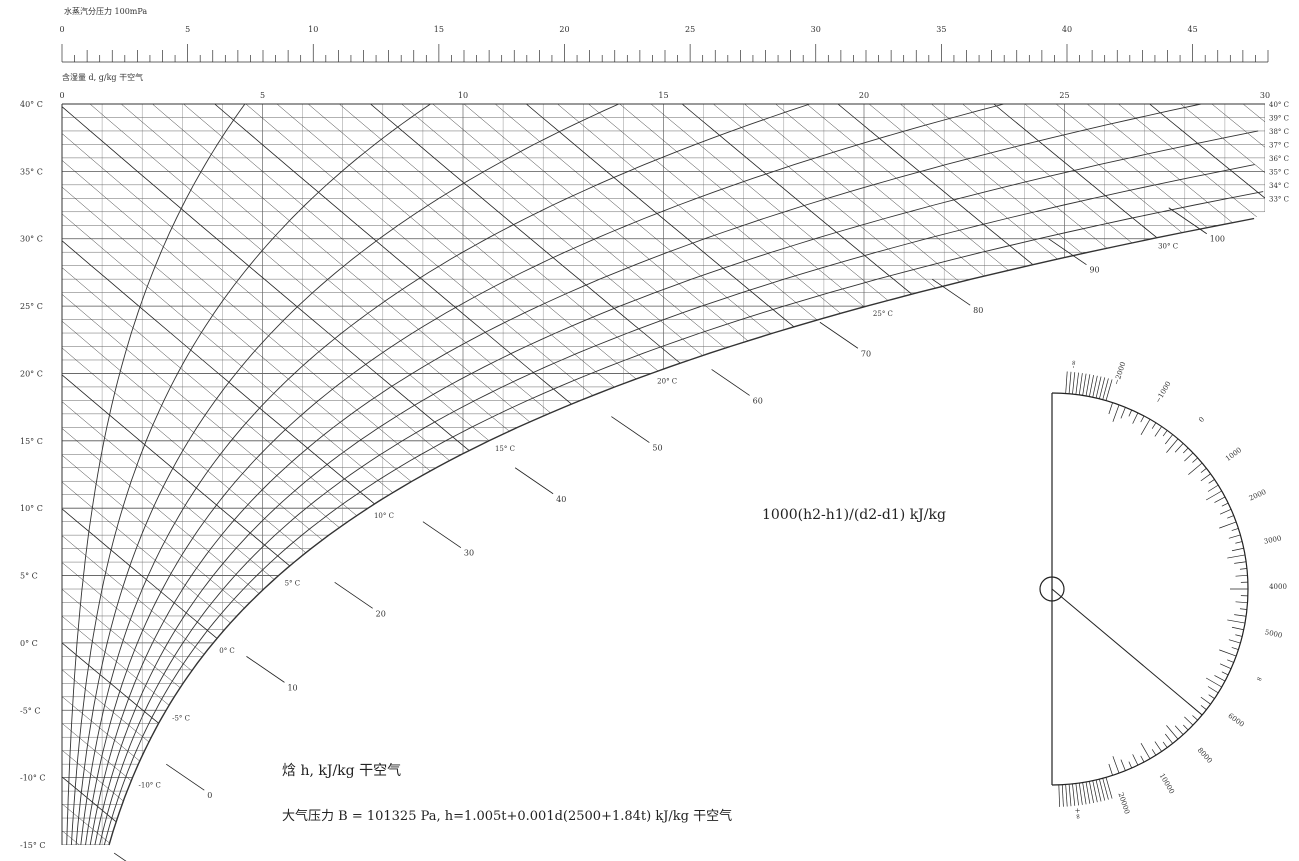 Image resolution: width=1299 pixels, height=861 pixels. I want to click on temperature-tick-label: -5° C, so click(30, 710).